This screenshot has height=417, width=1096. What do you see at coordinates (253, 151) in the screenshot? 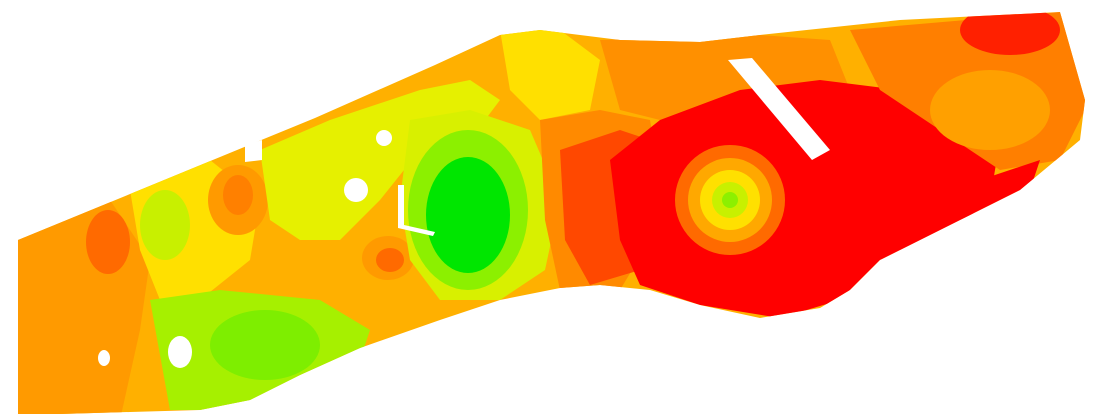
I see `hole-notch-left` at bounding box center [253, 151].